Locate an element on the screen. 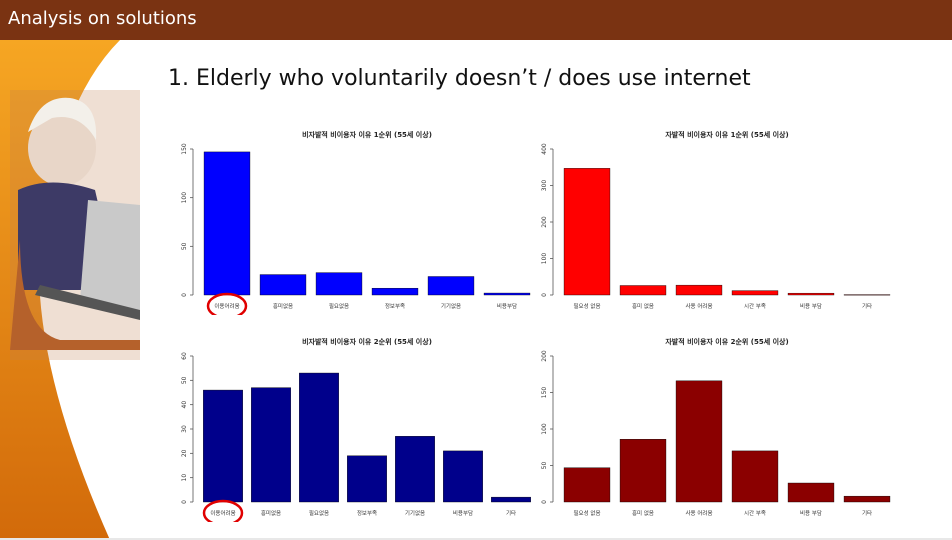 The image size is (952, 540). laptop-keyboard is located at coordinates (87, 302).